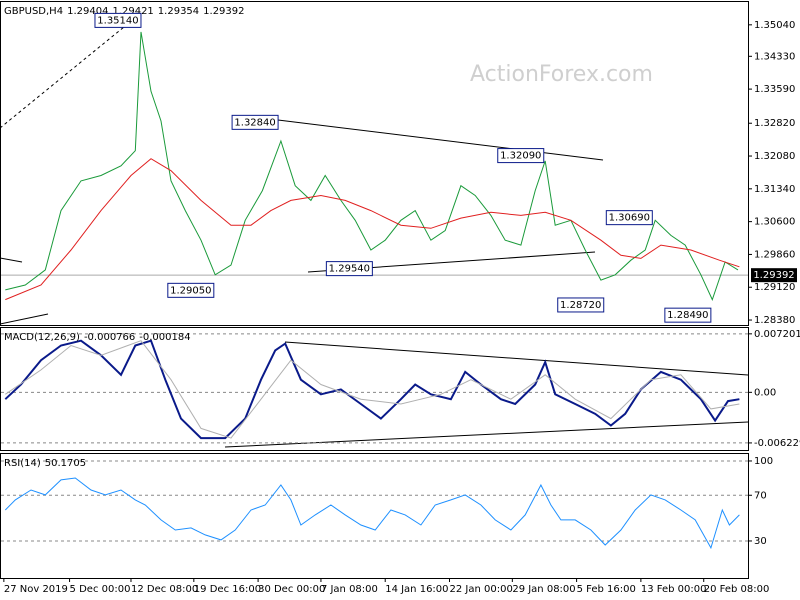  I want to click on price-annotation: 1.29540, so click(349, 269).